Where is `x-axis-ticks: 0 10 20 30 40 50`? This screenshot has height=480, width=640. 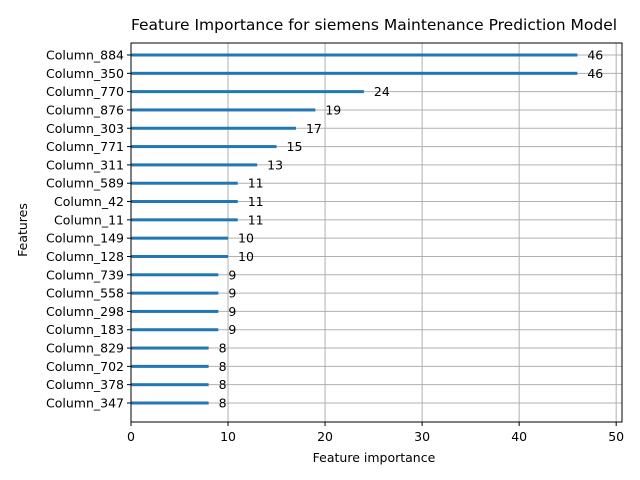 x-axis-ticks: 0 10 20 30 40 50 is located at coordinates (375, 433).